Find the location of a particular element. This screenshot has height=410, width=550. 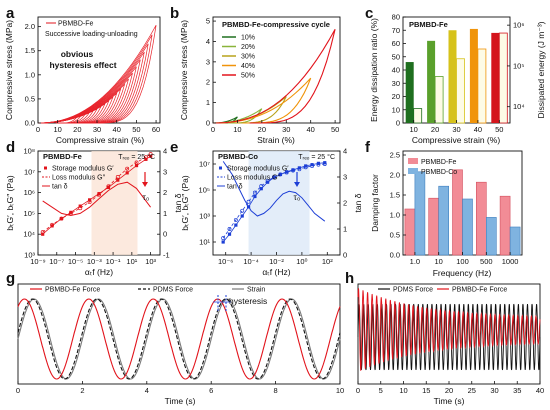

panel-d-y-tick-label: 10³ is located at coordinates (29, 255).